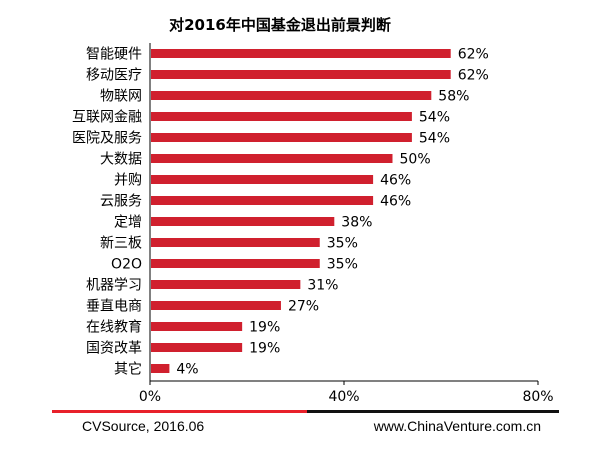  Describe the element at coordinates (537, 397) in the screenshot. I see `x-tick-label: 80%` at that location.